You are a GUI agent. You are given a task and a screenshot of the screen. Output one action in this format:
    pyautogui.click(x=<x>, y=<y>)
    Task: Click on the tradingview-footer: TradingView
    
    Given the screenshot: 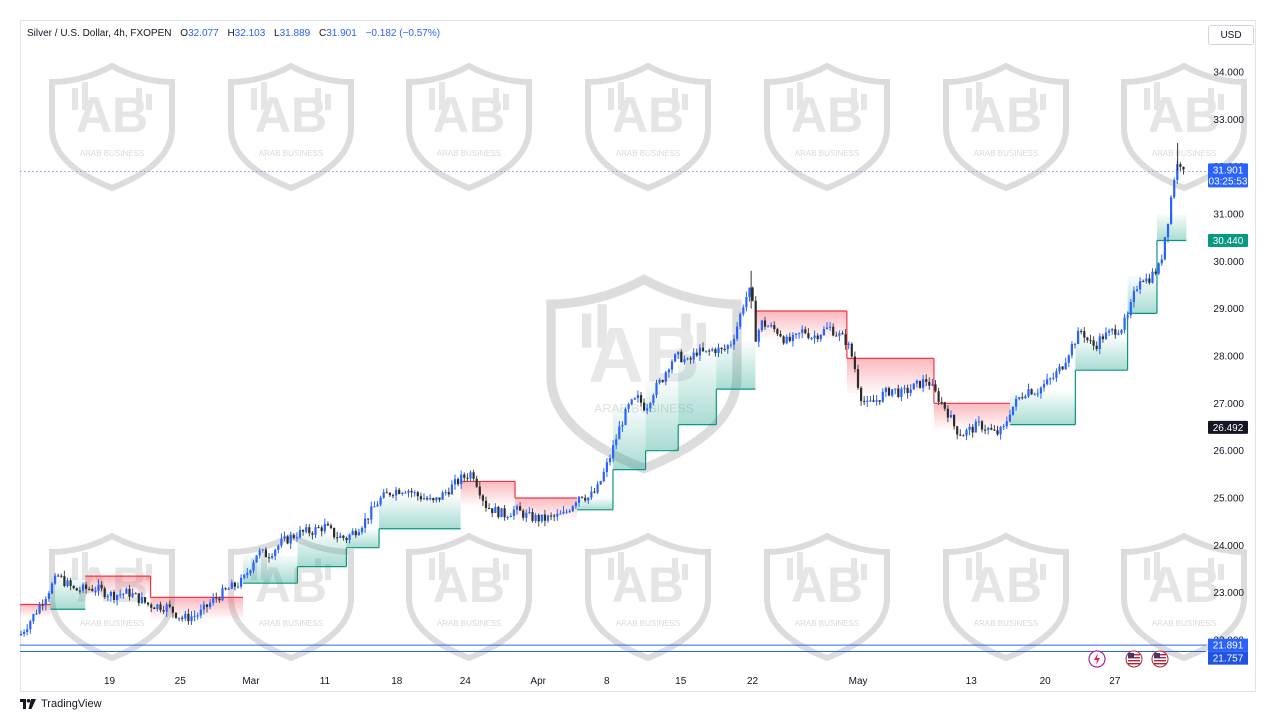 What is the action you would take?
    pyautogui.click(x=61, y=704)
    